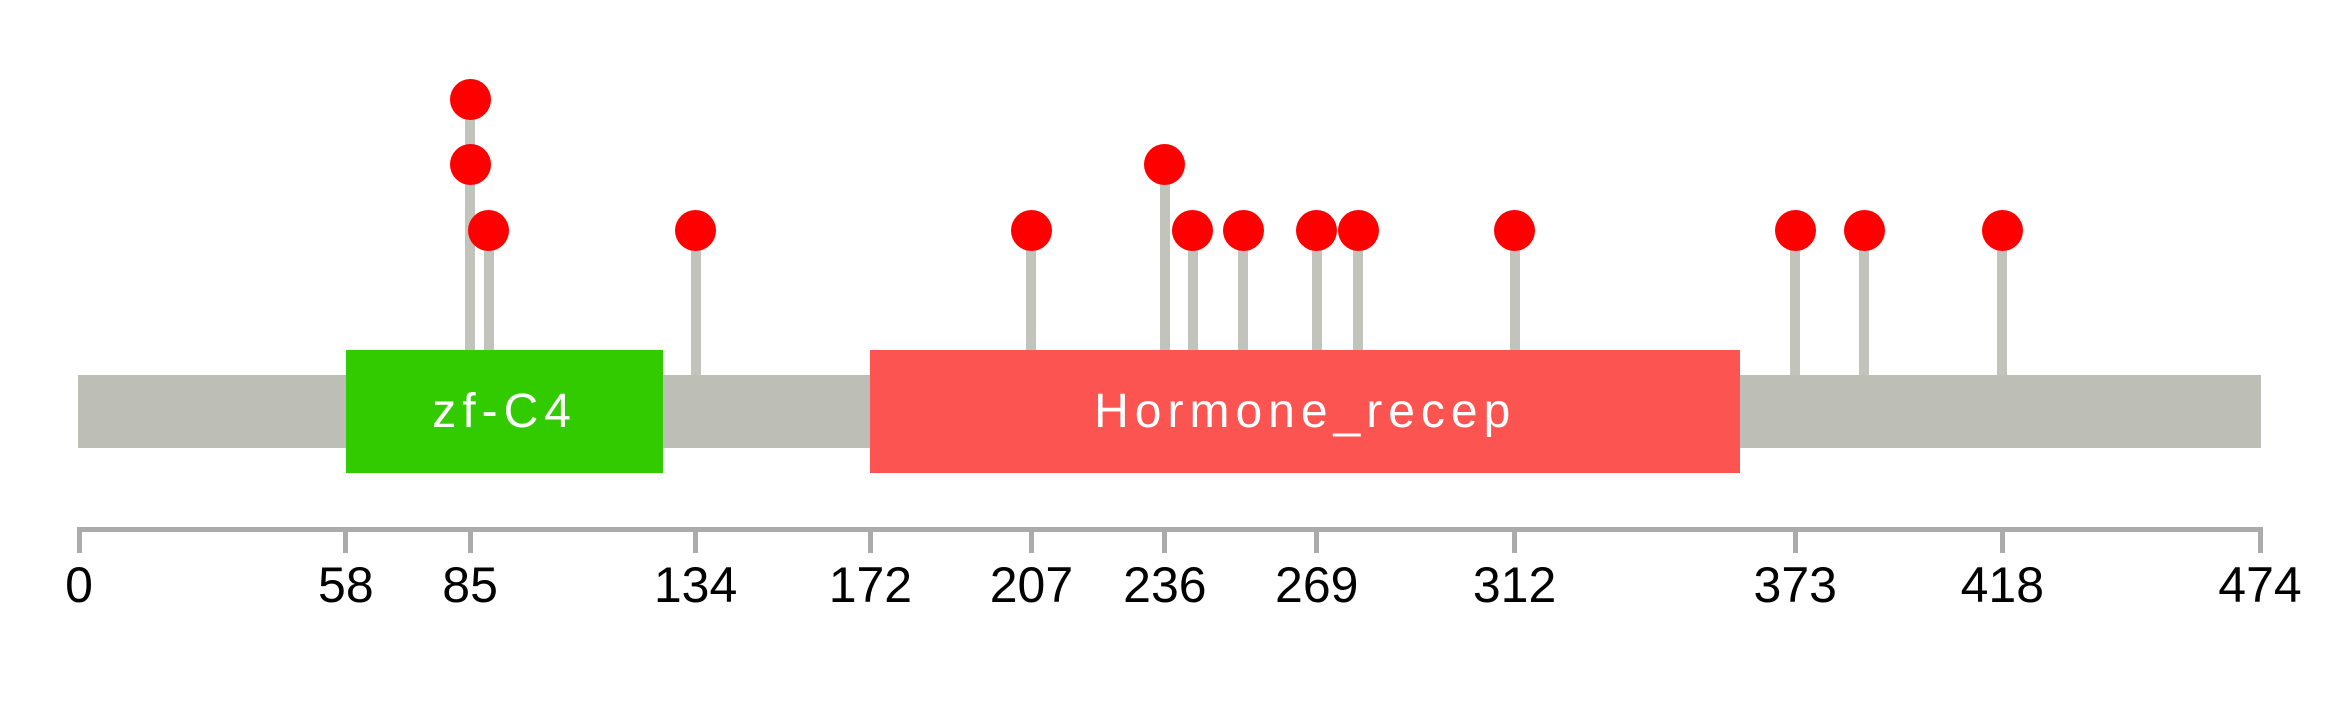 The height and width of the screenshot is (708, 2338). I want to click on axis-tick-label: 58, so click(346, 585).